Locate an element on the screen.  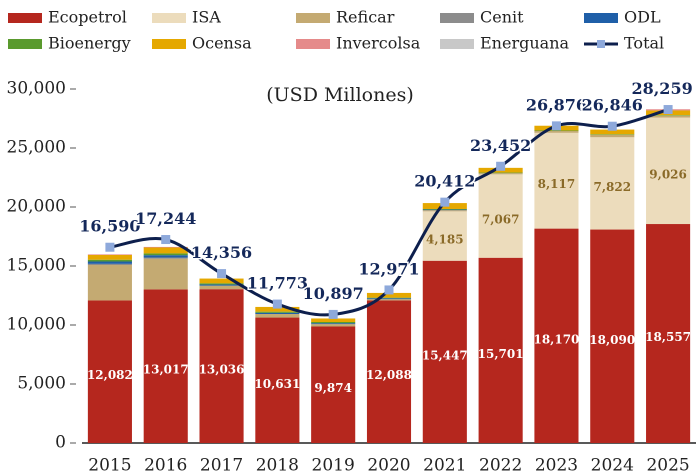
segment-label: 9,026 is located at coordinates (668, 174).